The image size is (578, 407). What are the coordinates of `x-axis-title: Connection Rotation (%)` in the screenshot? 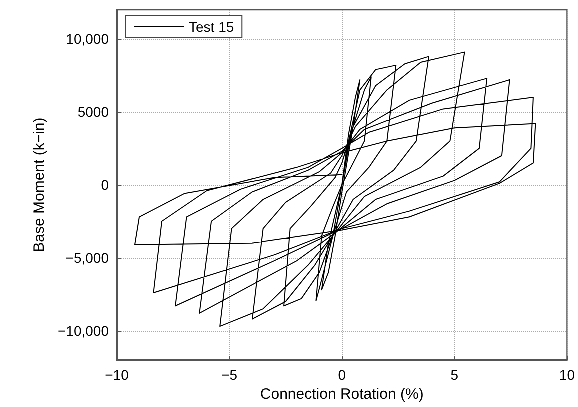 It's located at (342, 394).